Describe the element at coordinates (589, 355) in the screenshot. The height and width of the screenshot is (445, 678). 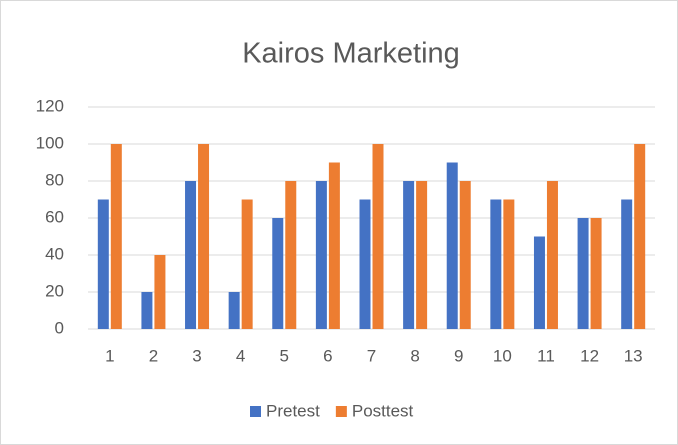
I see `x-tick-label: 12` at that location.